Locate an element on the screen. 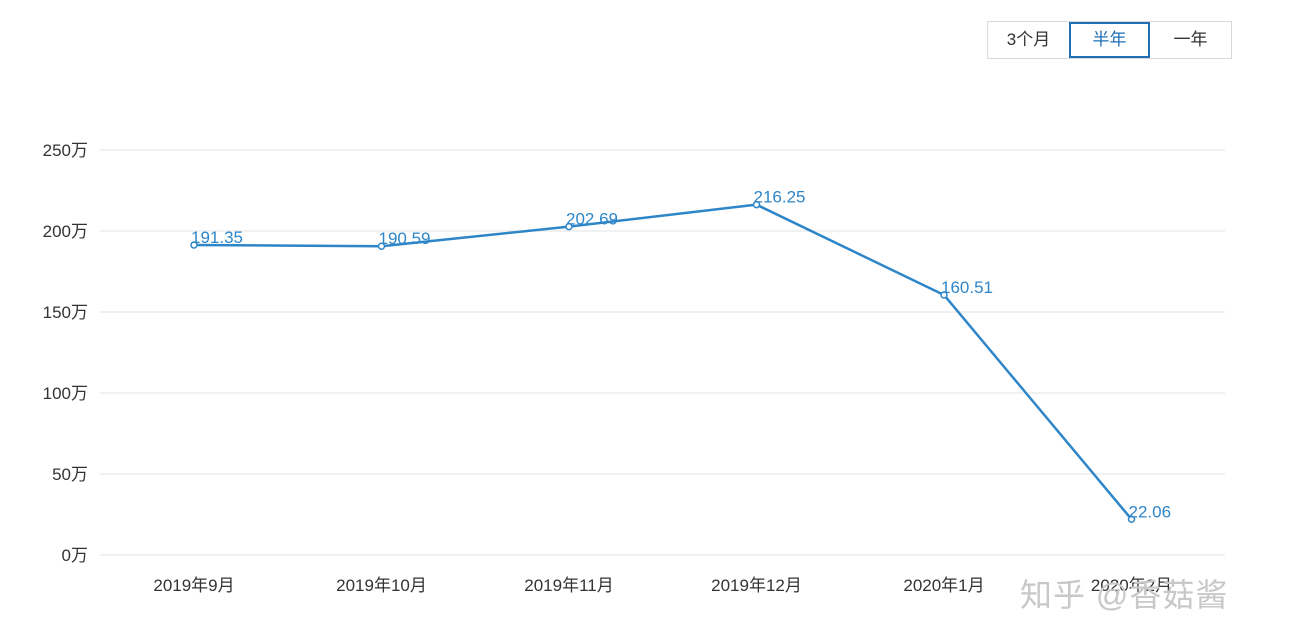 Image resolution: width=1292 pixels, height=642 pixels. x-tick-label: 2020年1月 is located at coordinates (943, 585).